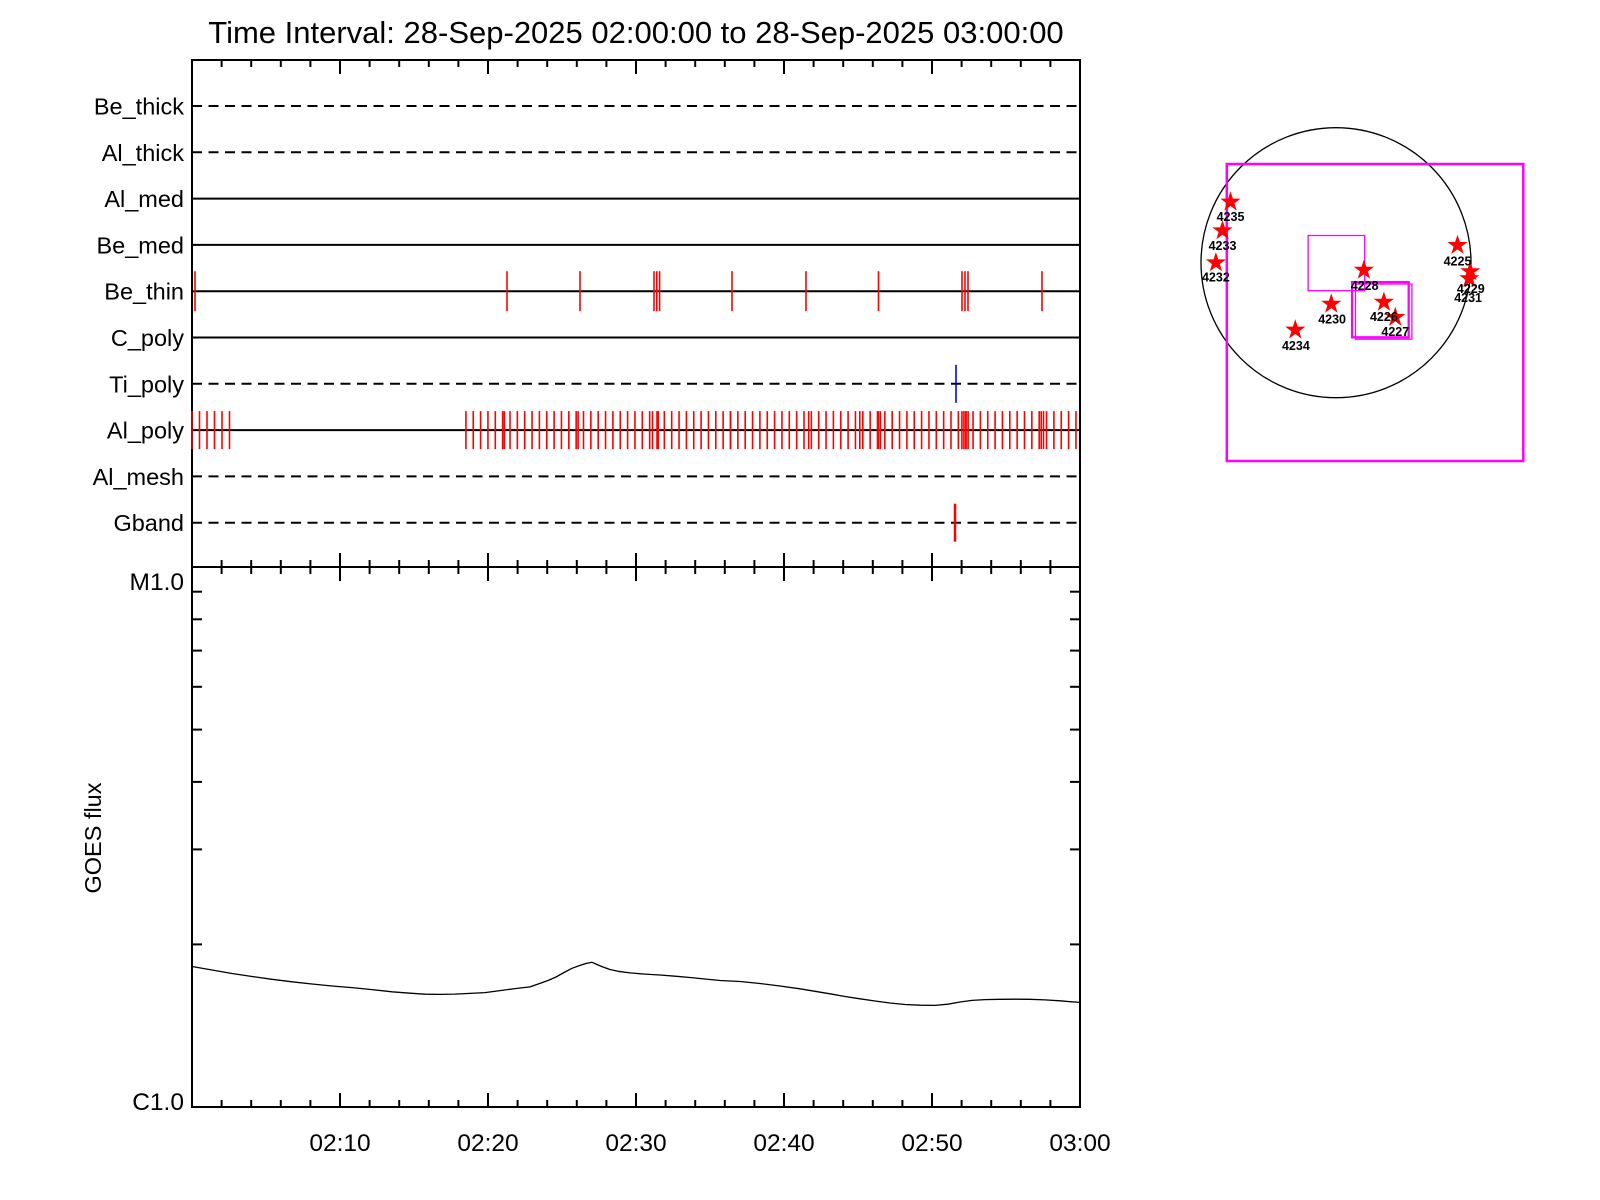  What do you see at coordinates (1216, 277) in the screenshot?
I see `svg-text: 4232` at bounding box center [1216, 277].